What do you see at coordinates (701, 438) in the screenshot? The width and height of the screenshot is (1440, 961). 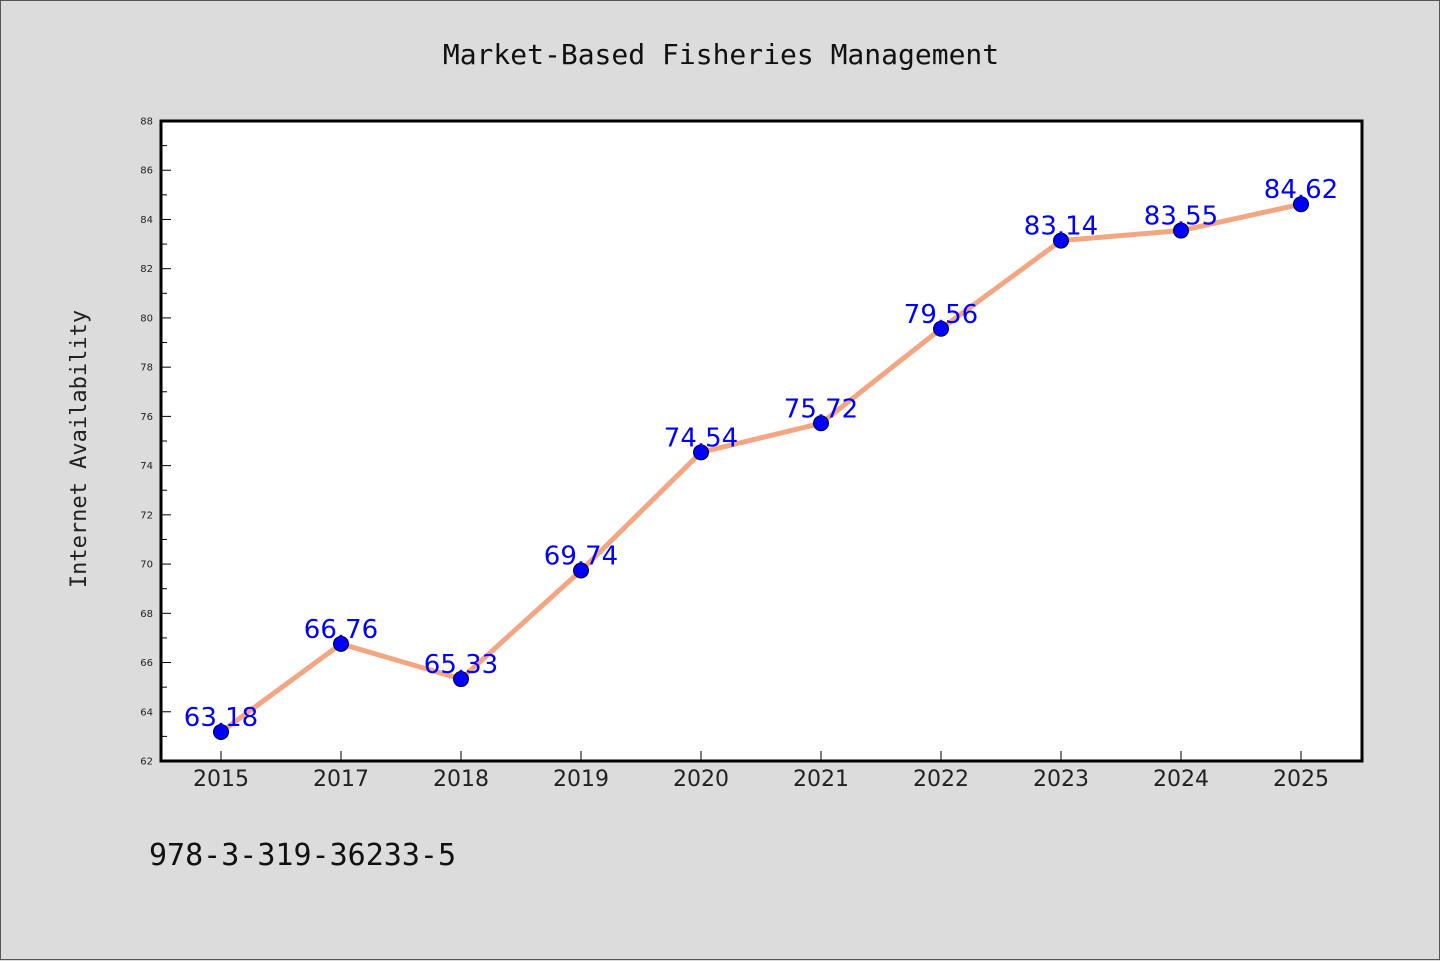 I see `data-label: 74.54` at bounding box center [701, 438].